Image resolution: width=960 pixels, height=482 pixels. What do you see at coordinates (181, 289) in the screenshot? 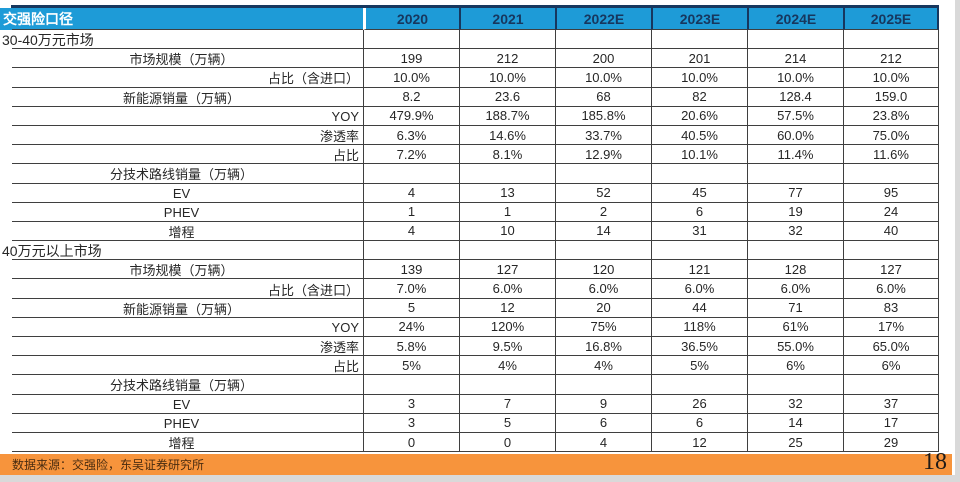
I see `row-label: 占比（含进口）` at bounding box center [181, 289].